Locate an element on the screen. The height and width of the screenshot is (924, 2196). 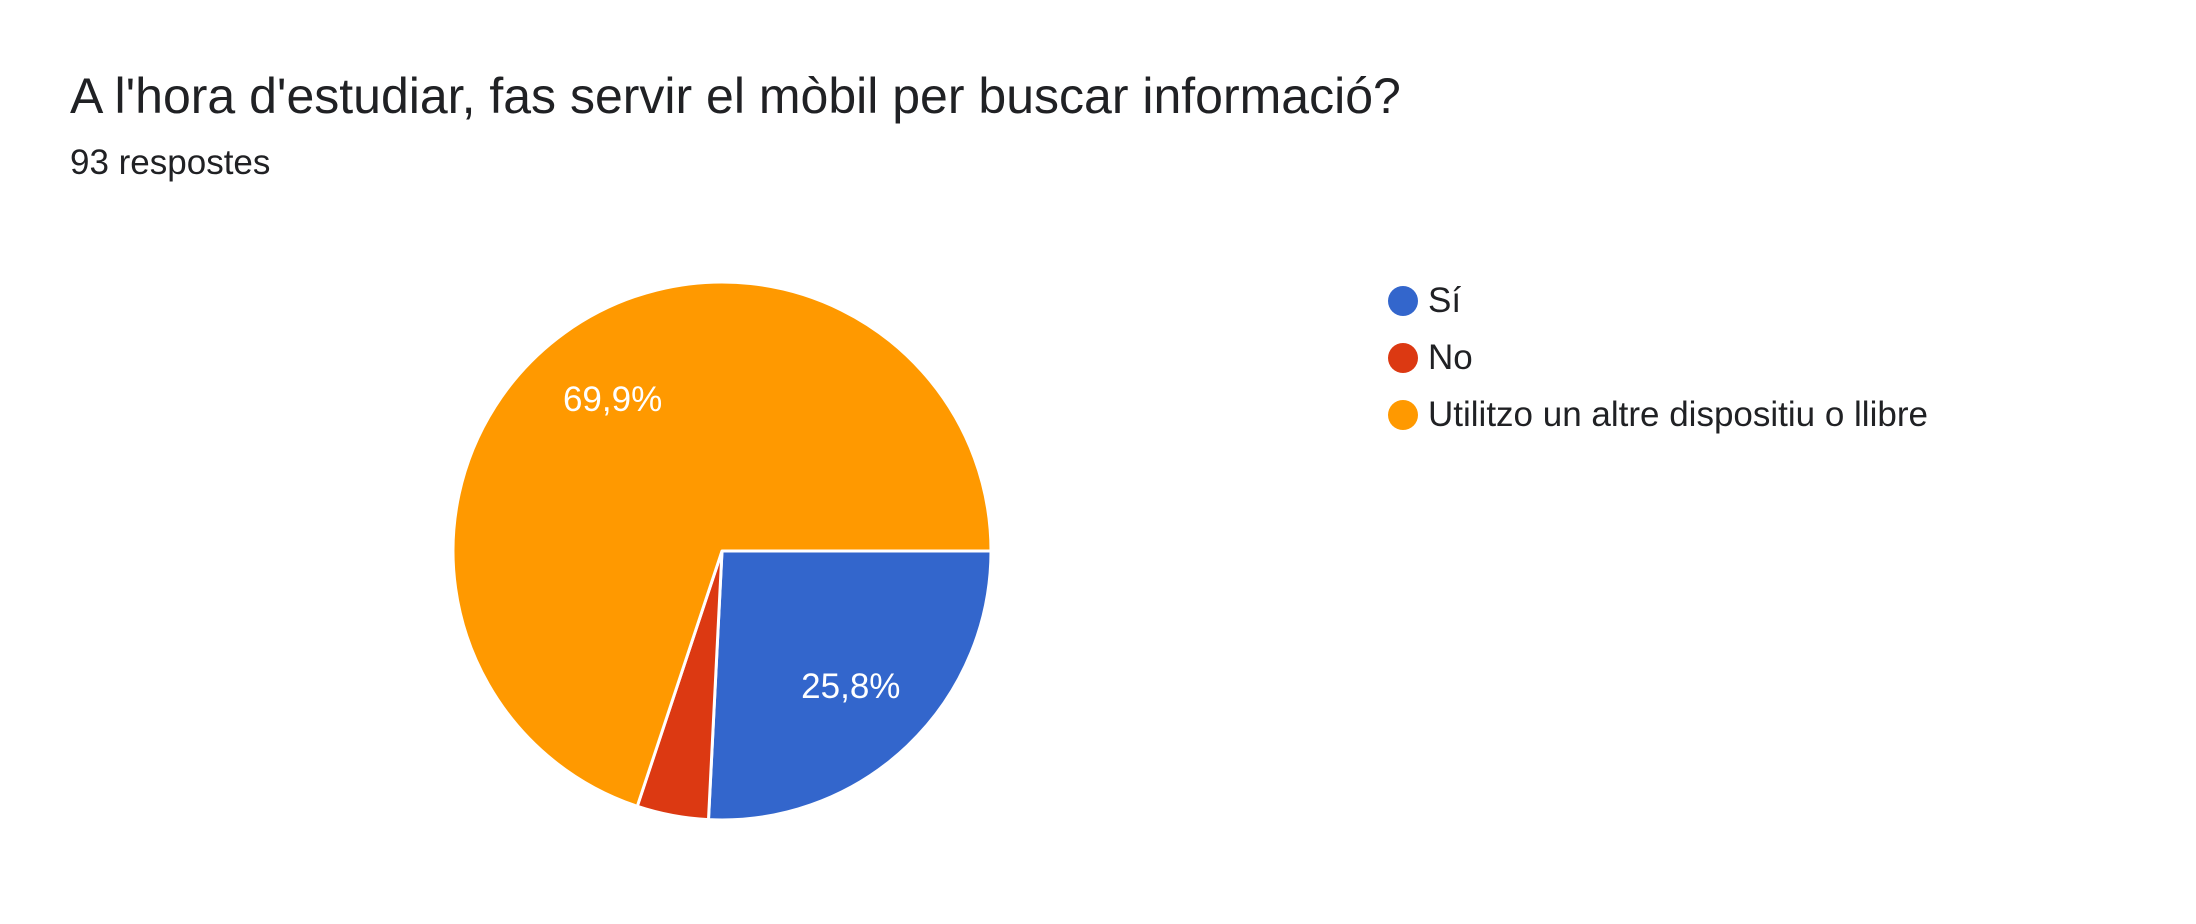
pie-data-label: 25,8% is located at coordinates (850, 686).